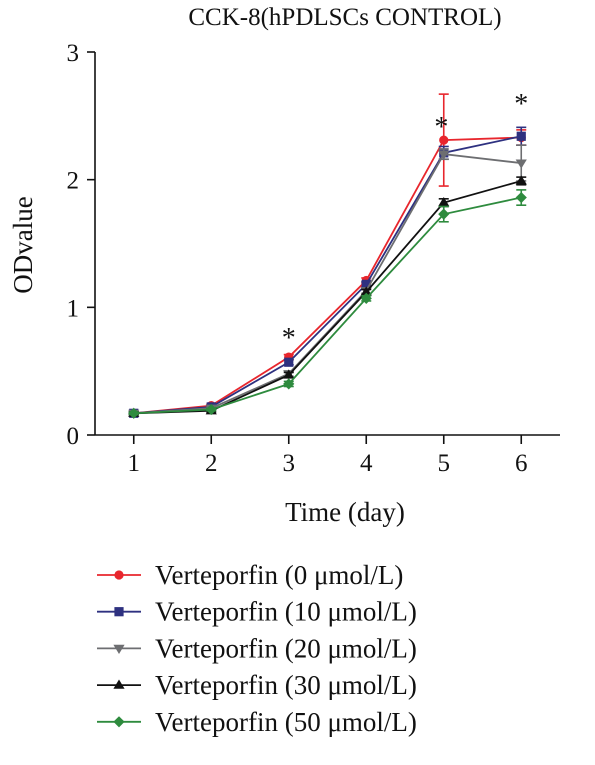 The image size is (595, 765). I want to click on legend-item: Verteporfin (10 μmol/L), so click(257, 612).